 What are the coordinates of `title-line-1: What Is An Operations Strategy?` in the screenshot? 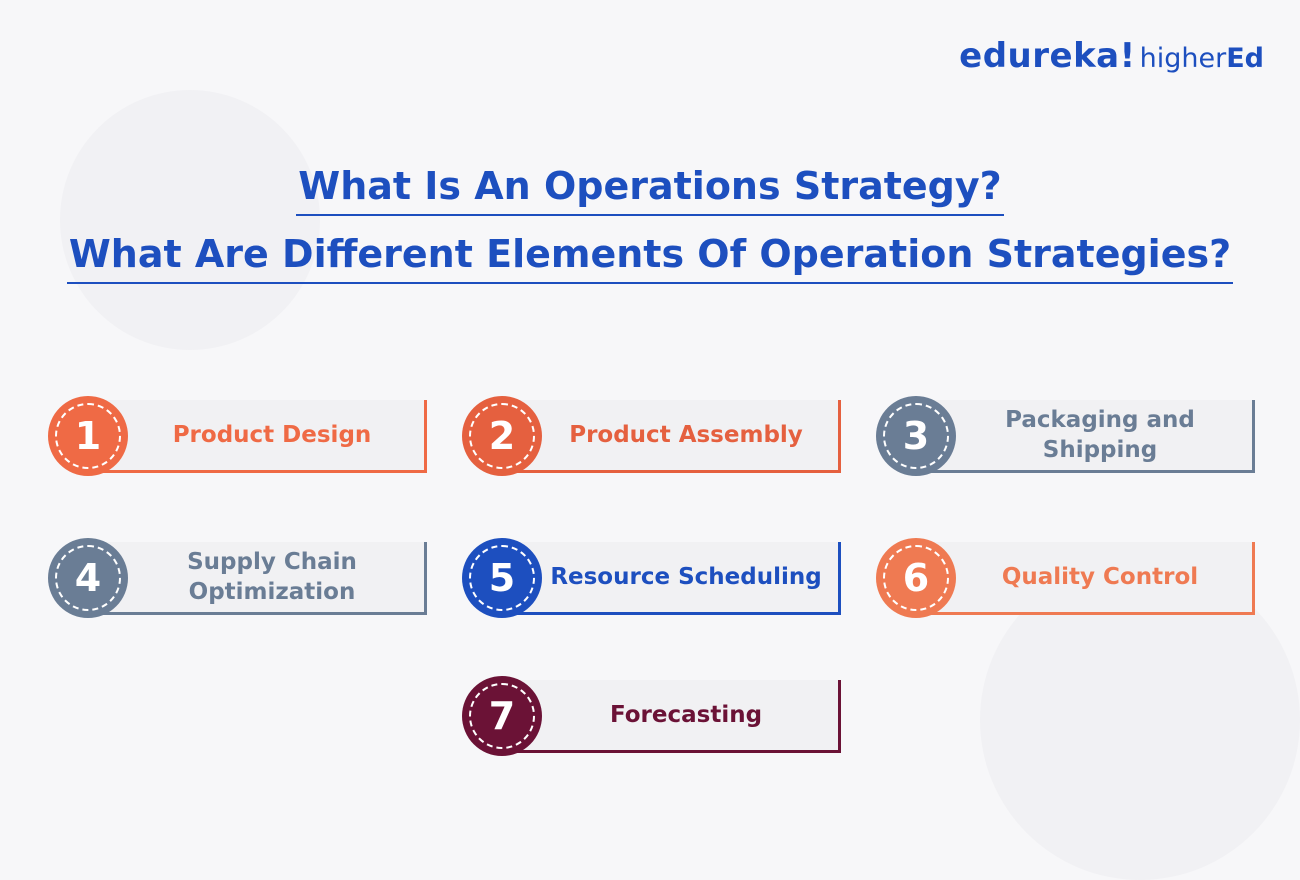 It's located at (650, 188).